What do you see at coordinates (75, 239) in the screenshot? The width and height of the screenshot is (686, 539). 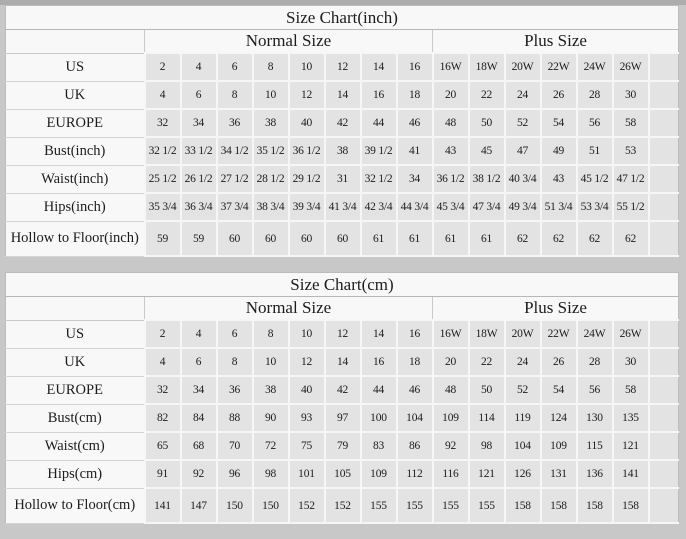 I see `row-label: Hollow to Floor(inch)` at bounding box center [75, 239].